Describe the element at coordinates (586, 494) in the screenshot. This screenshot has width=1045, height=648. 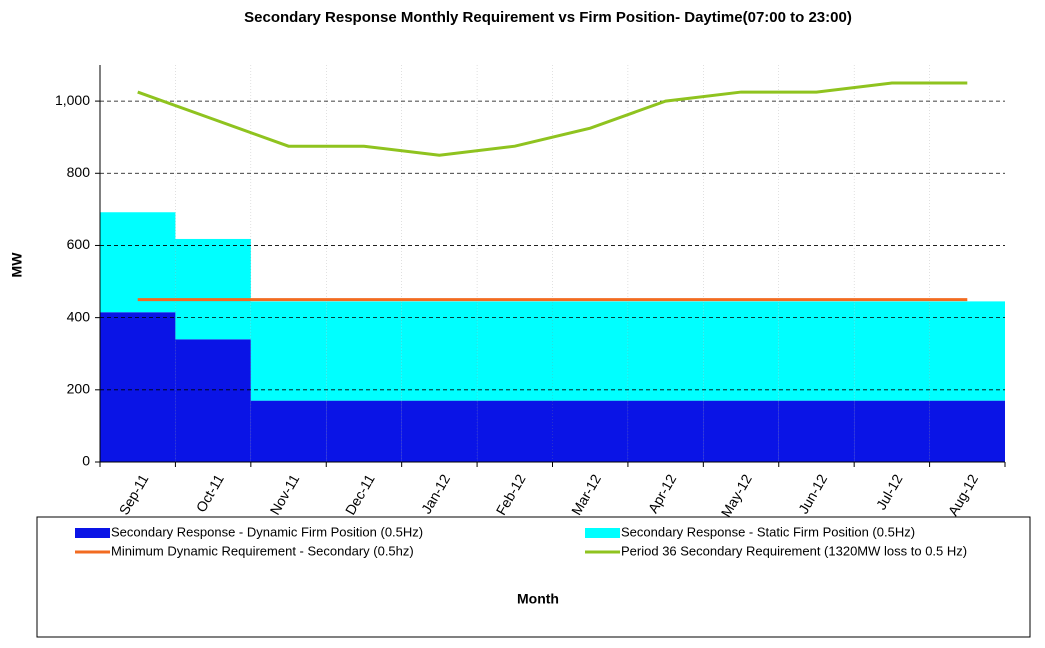
I see `x-tick-label: Mar-12` at that location.